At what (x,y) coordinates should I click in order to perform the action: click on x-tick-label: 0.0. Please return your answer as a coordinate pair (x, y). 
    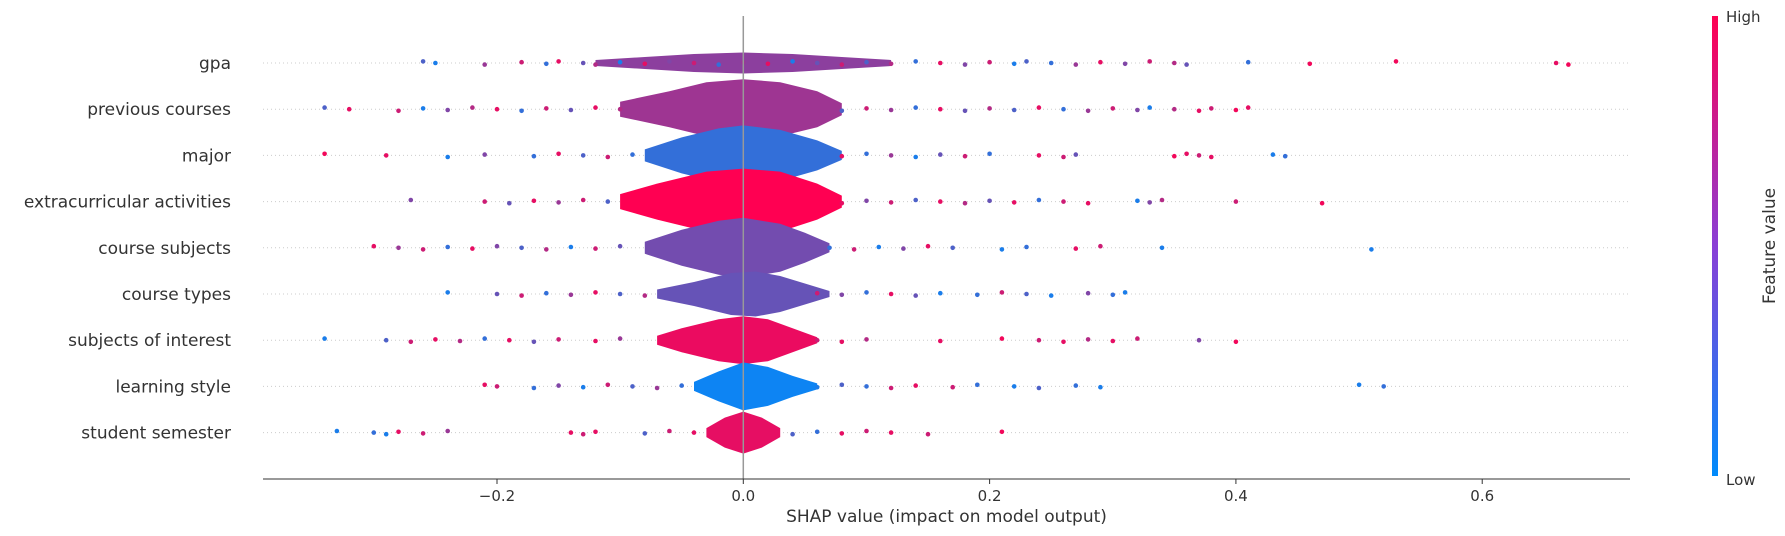
    Looking at the image, I should click on (743, 496).